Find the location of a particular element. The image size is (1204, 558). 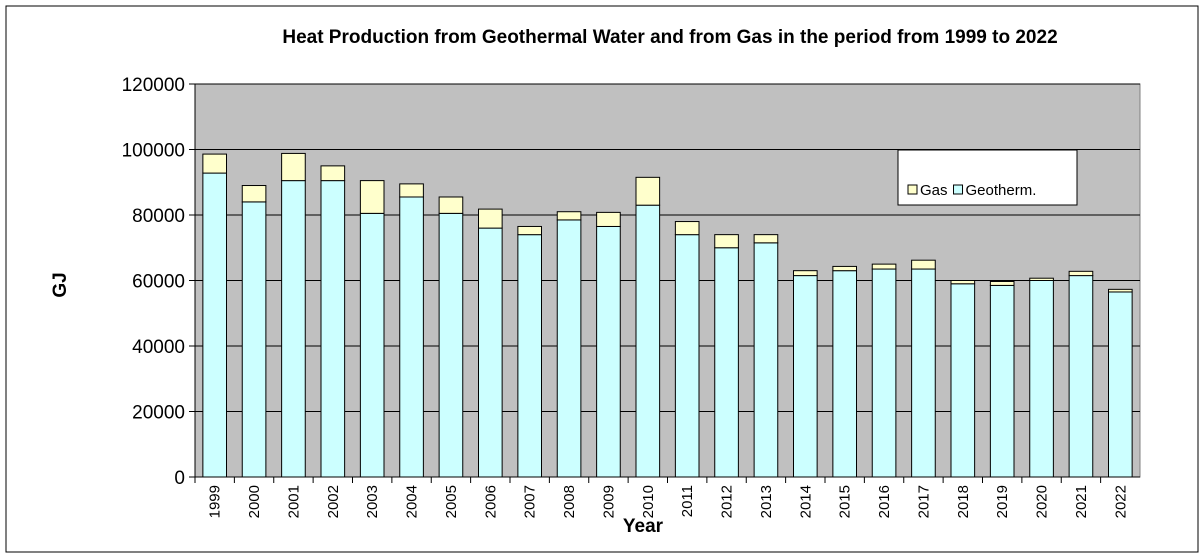

x-tick-label: 2021 is located at coordinates (1081, 501).